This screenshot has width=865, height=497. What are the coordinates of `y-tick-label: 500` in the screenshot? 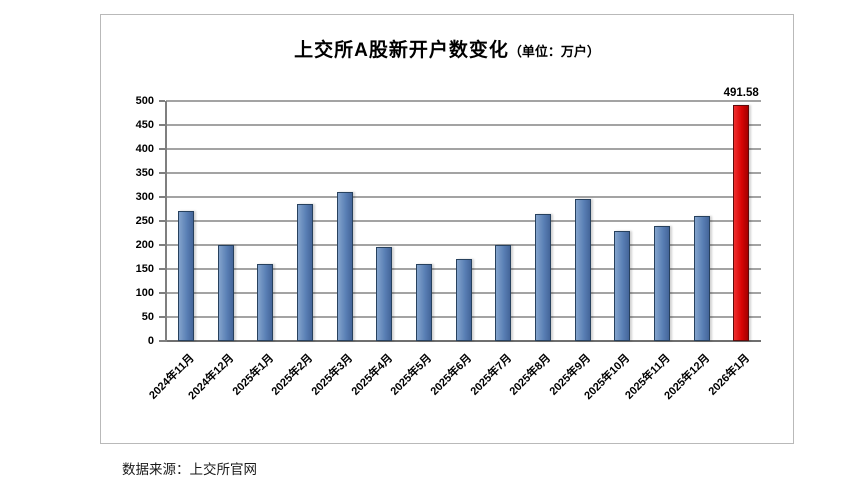 It's located at (144, 101).